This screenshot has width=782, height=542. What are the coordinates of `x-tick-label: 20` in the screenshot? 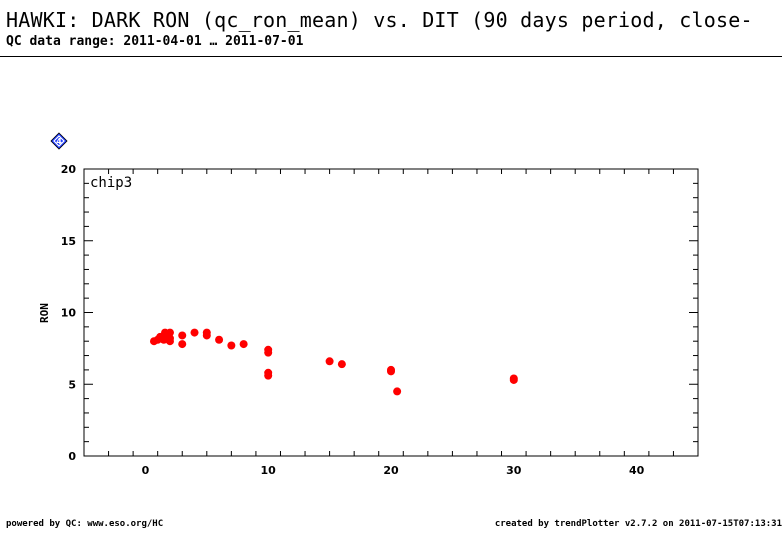 It's located at (391, 470).